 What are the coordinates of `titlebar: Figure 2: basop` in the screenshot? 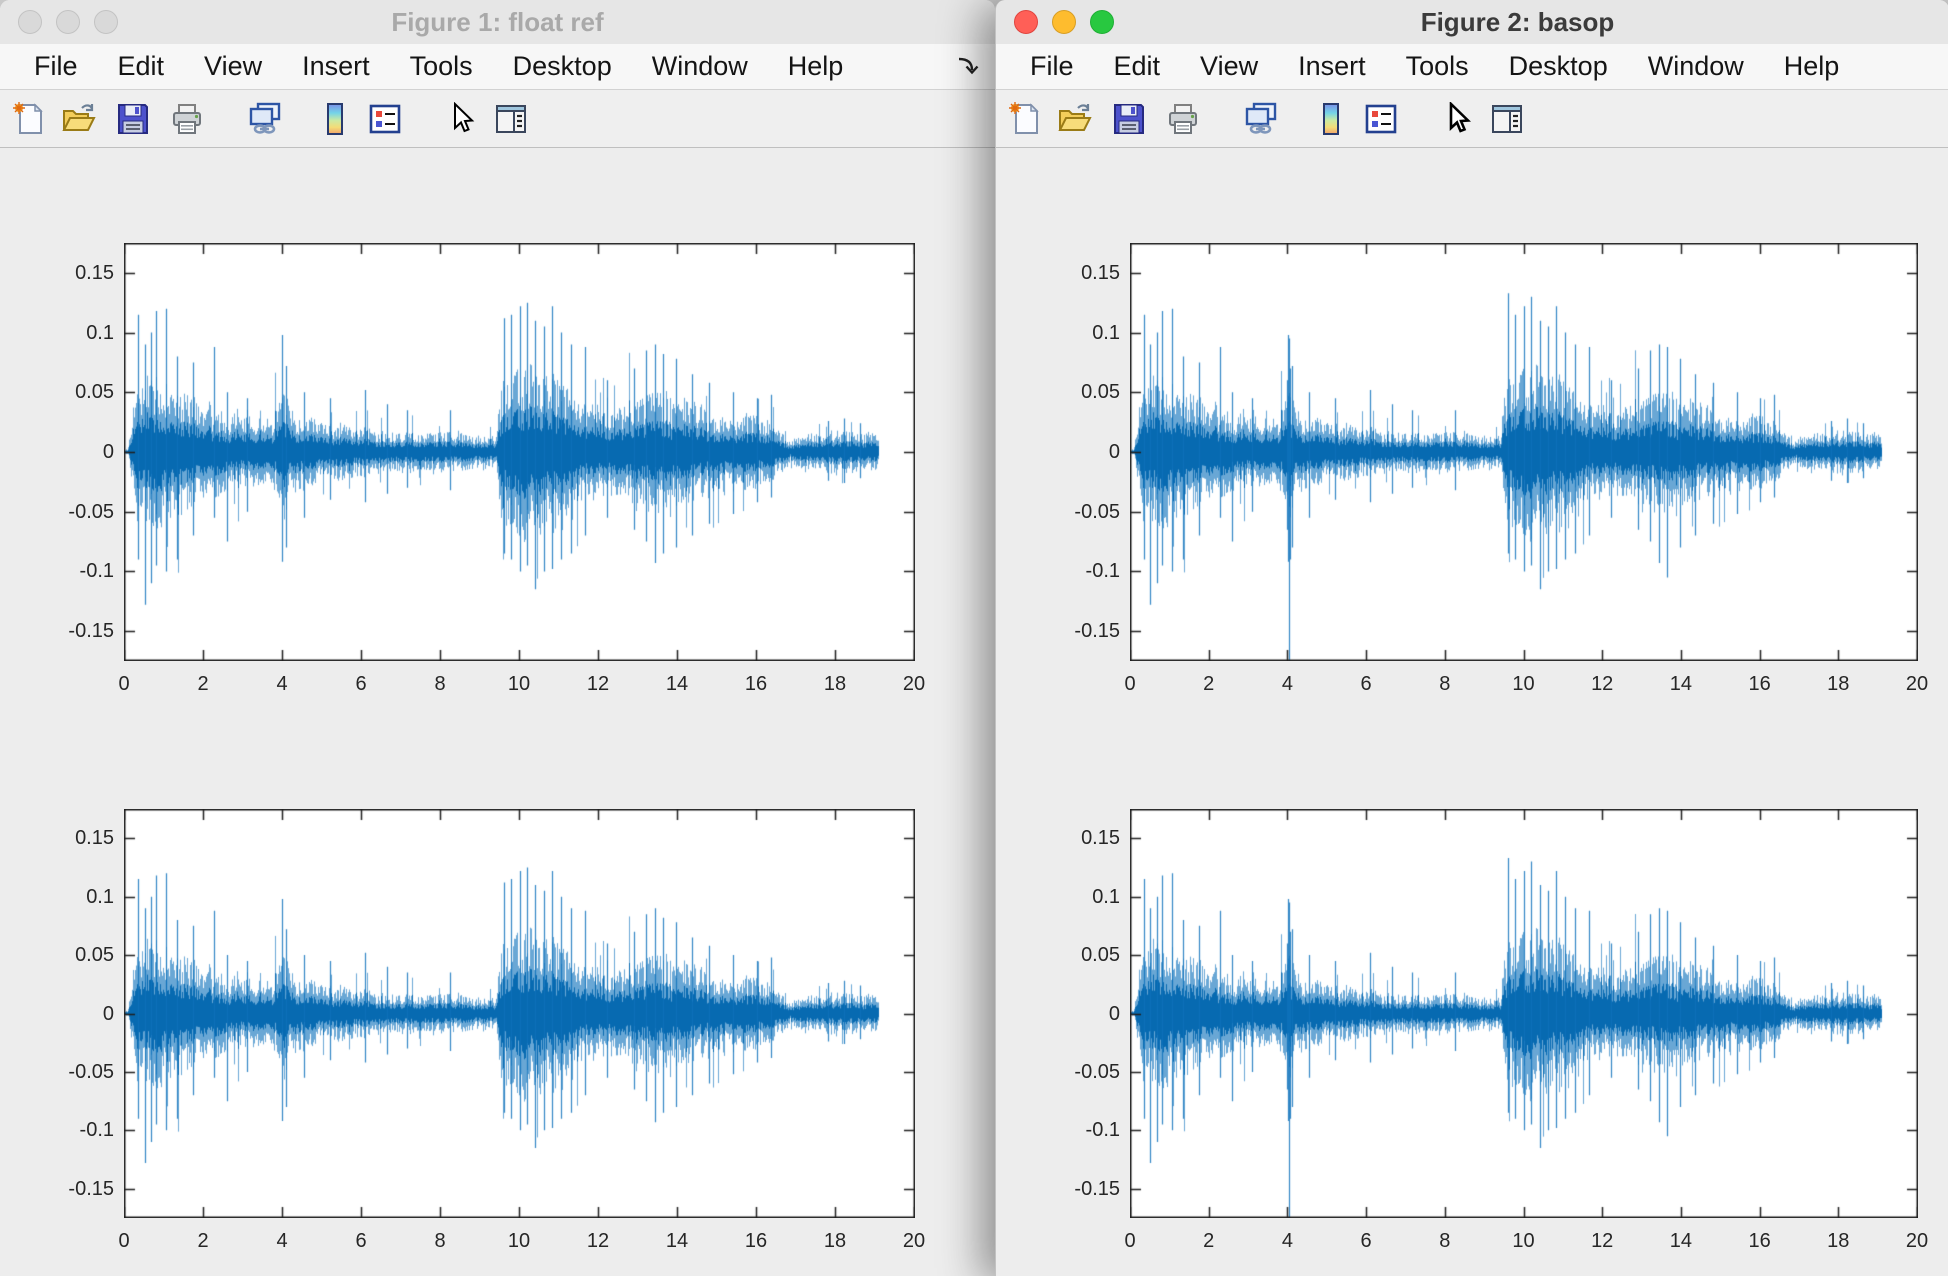 It's located at (1472, 22).